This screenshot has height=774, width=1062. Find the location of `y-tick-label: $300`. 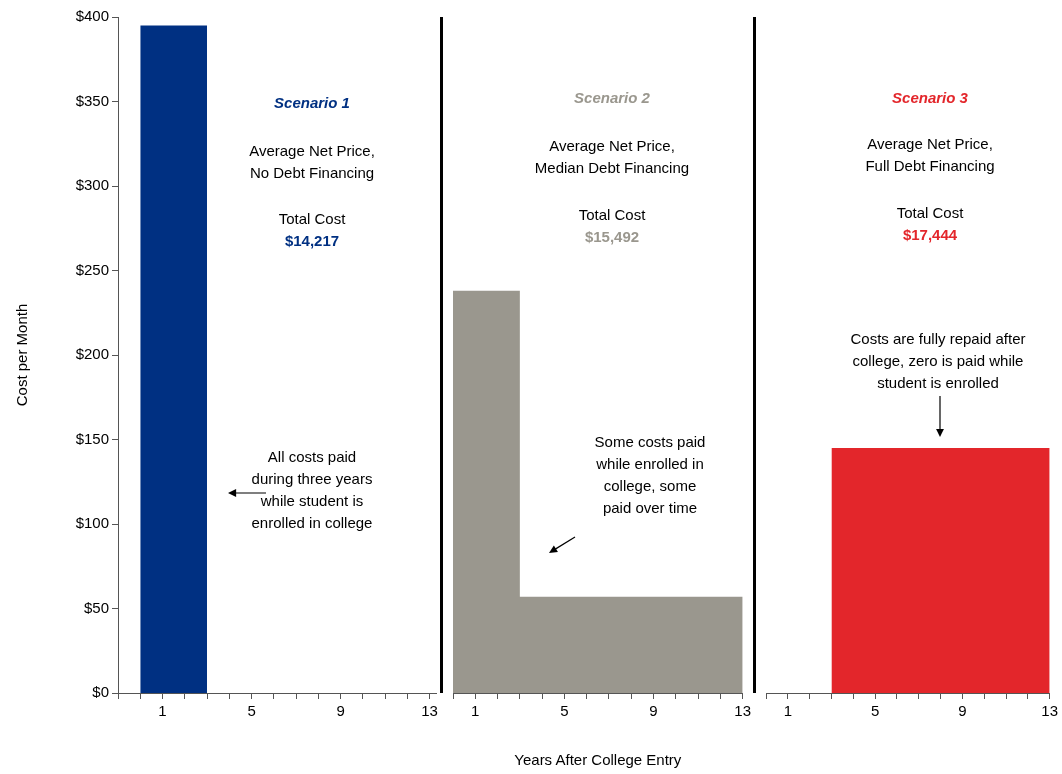

y-tick-label: $300 is located at coordinates (92, 185).